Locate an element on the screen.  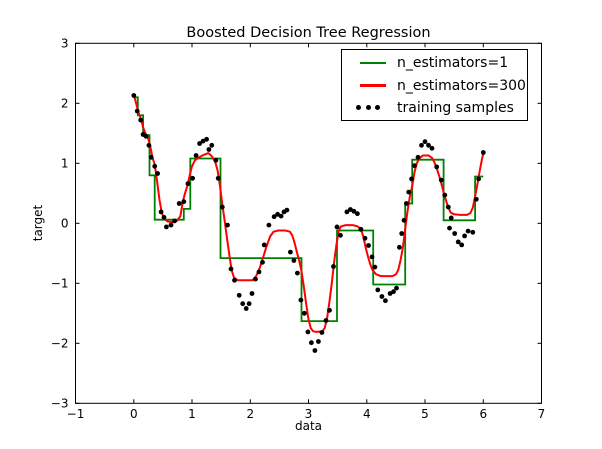
y-tick-label: 2 is located at coordinates (65, 104).